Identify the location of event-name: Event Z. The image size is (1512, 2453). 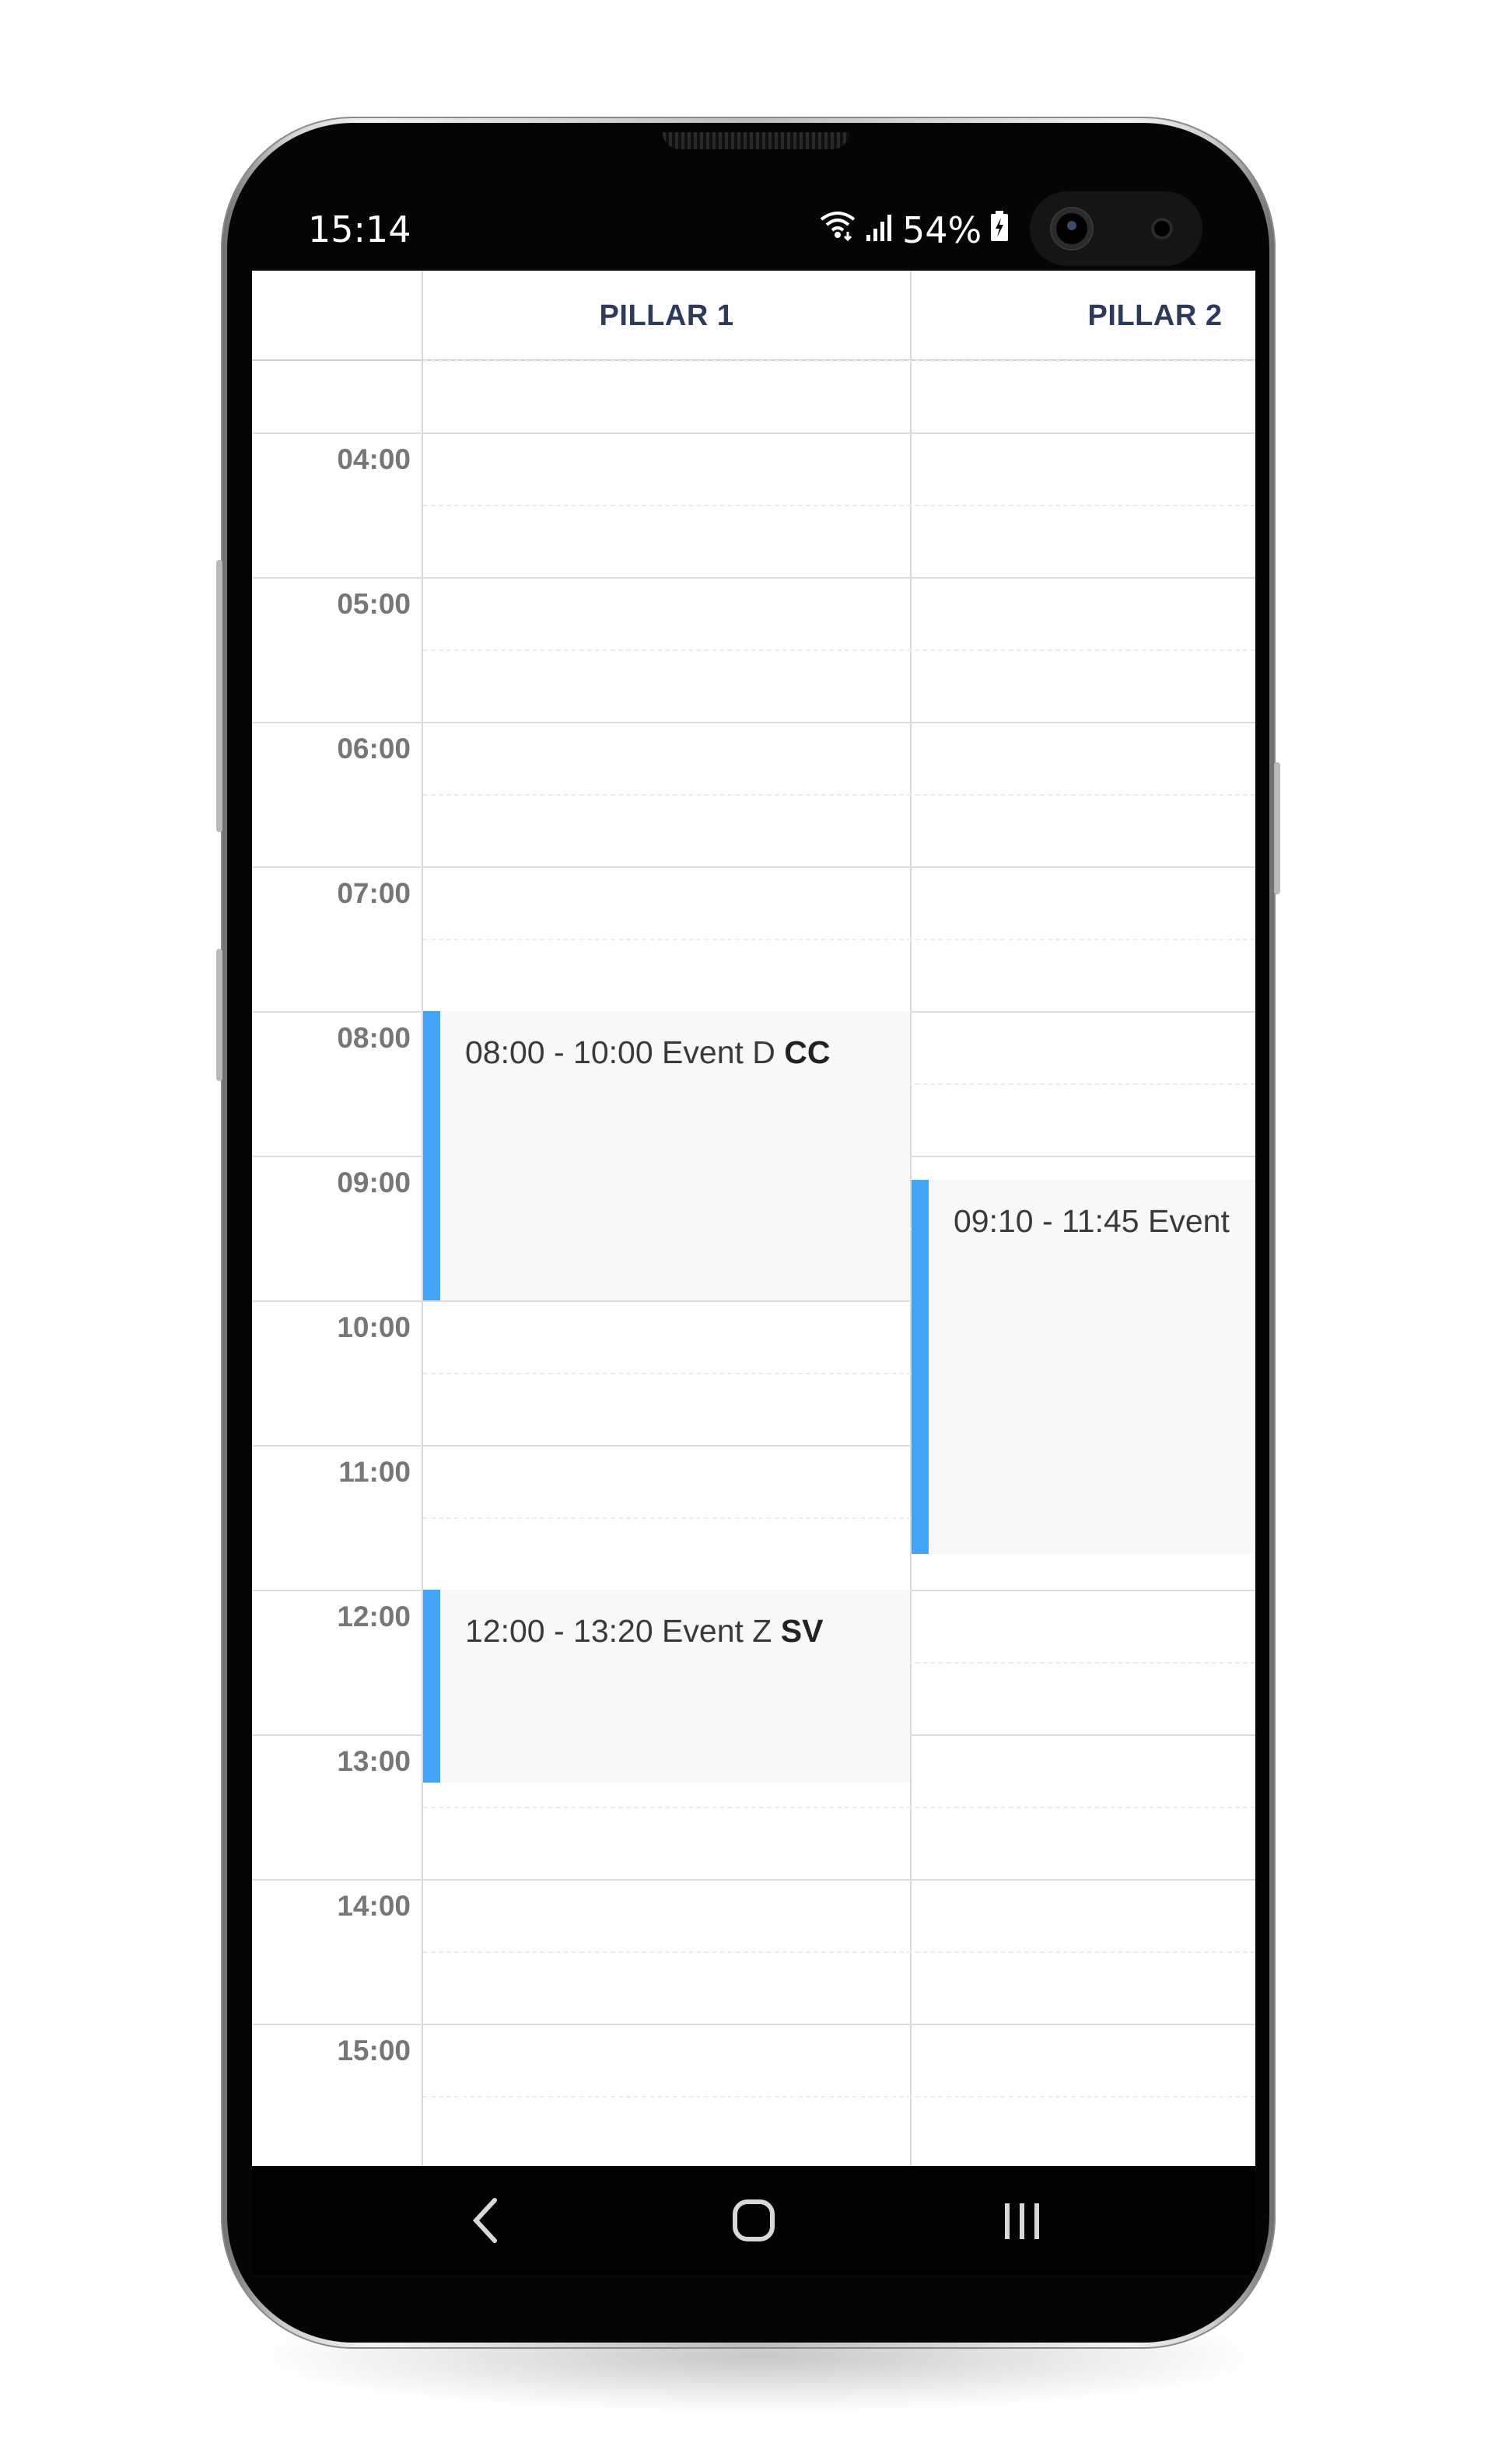
(717, 1631).